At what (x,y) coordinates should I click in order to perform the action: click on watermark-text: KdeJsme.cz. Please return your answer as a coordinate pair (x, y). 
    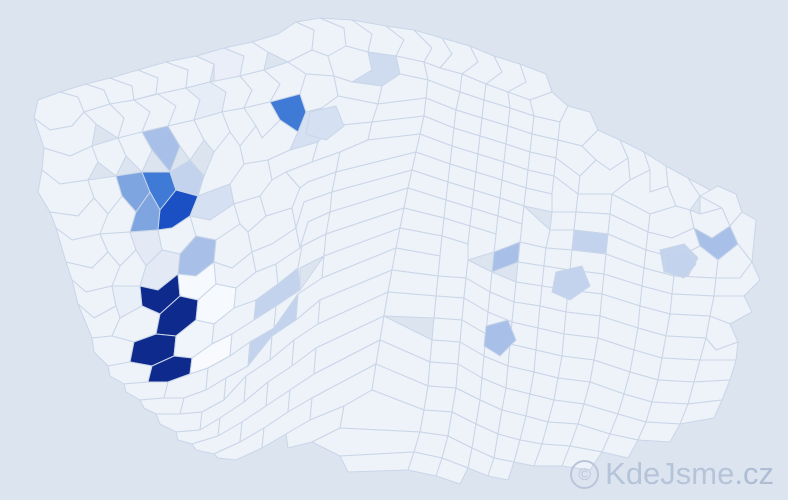
    Looking at the image, I should click on (689, 474).